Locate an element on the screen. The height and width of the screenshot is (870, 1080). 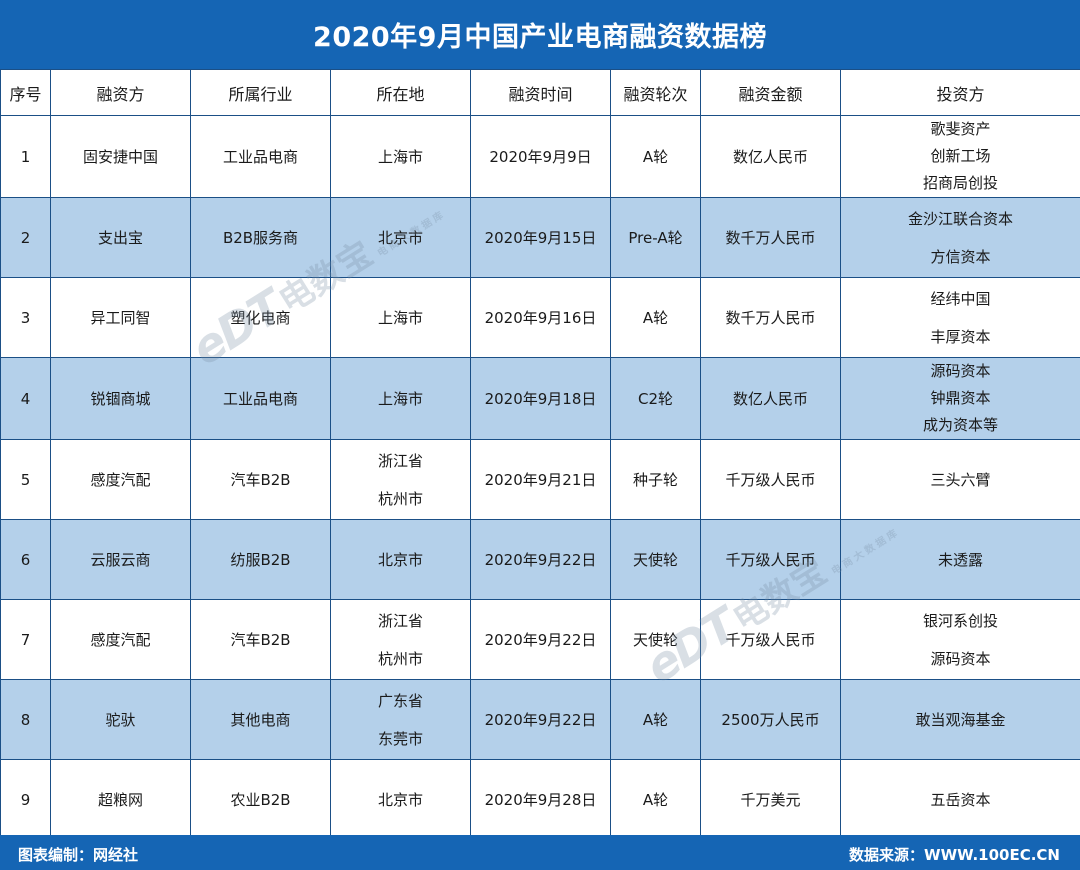
cell-amount: 2500万人民币 is located at coordinates (770, 719).